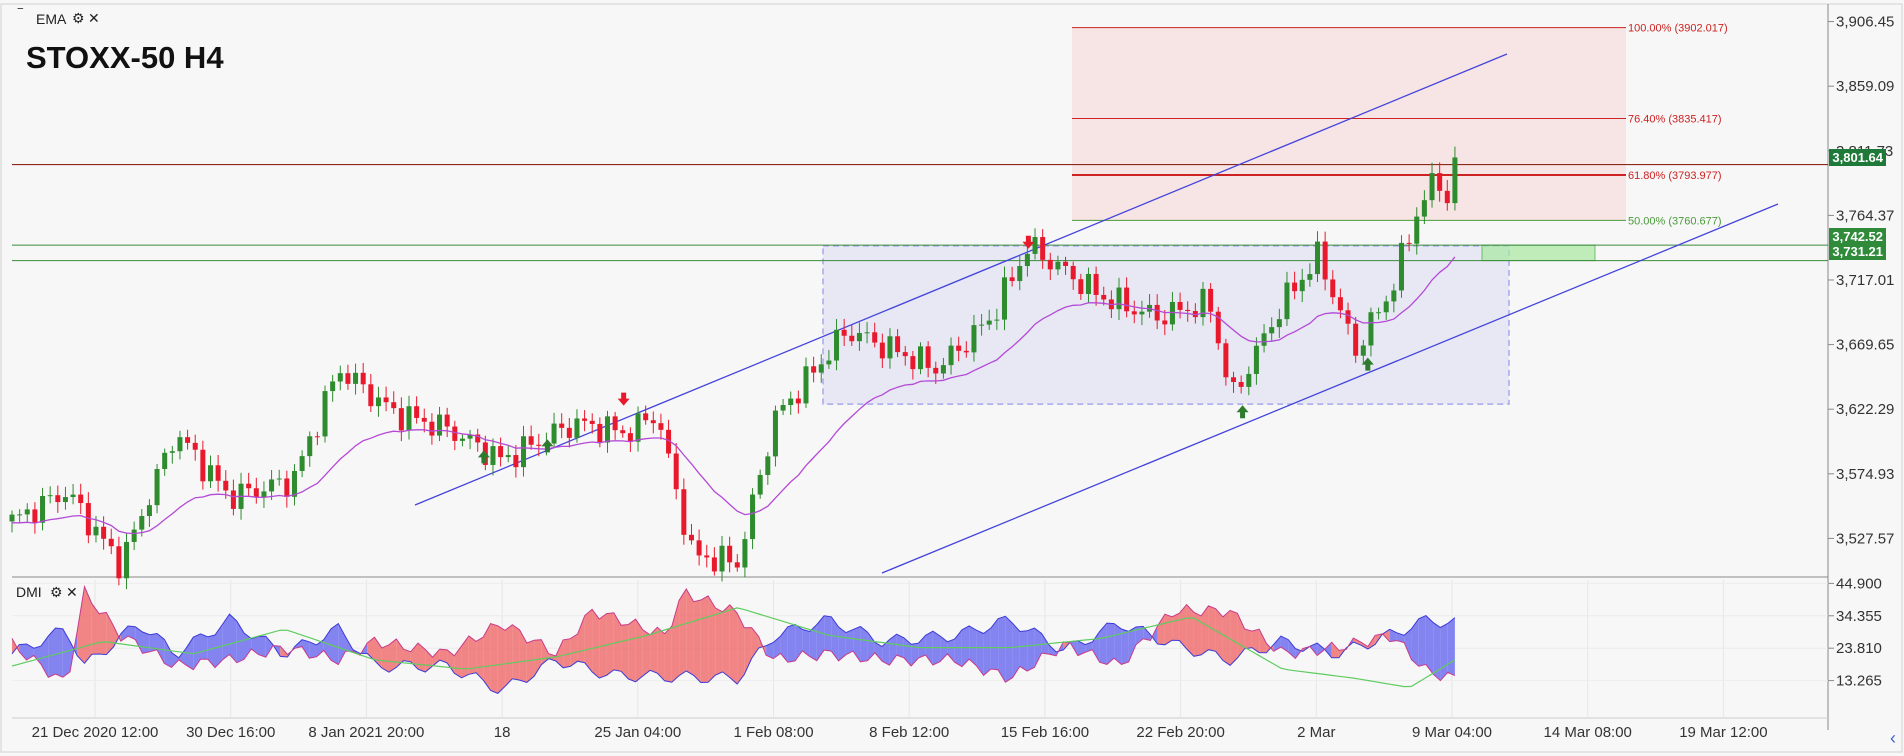 The width and height of the screenshot is (1904, 756). I want to click on last-price-tag: 3,801.64, so click(1857, 157).